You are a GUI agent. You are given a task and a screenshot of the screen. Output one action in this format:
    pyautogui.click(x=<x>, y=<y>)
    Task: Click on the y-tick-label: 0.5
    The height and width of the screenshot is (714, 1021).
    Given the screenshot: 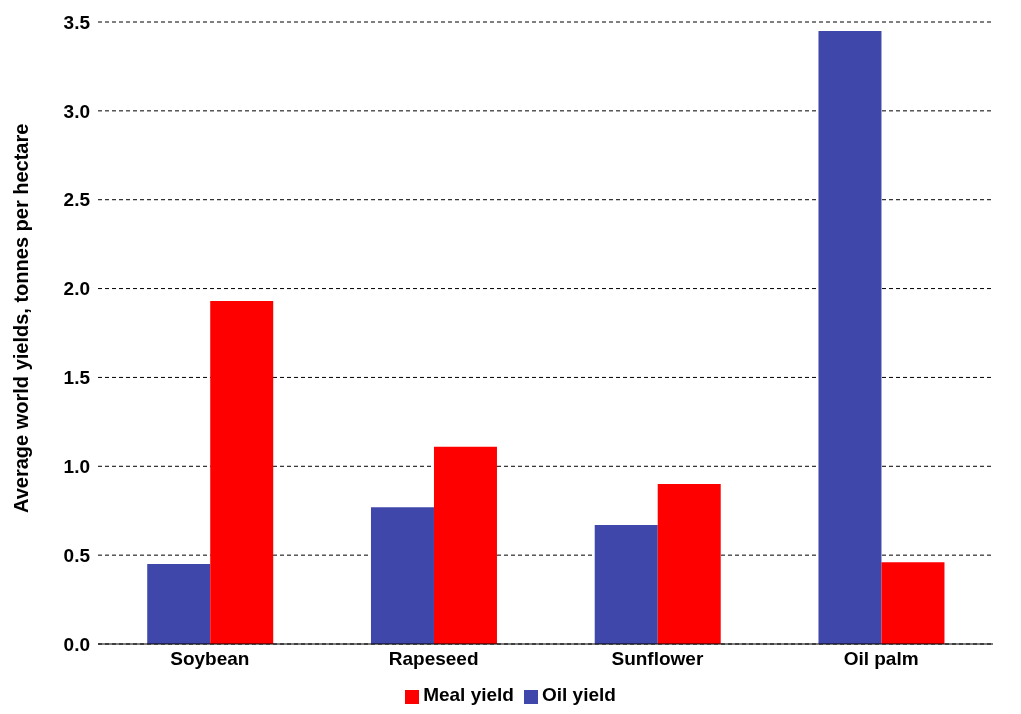 What is the action you would take?
    pyautogui.click(x=77, y=555)
    